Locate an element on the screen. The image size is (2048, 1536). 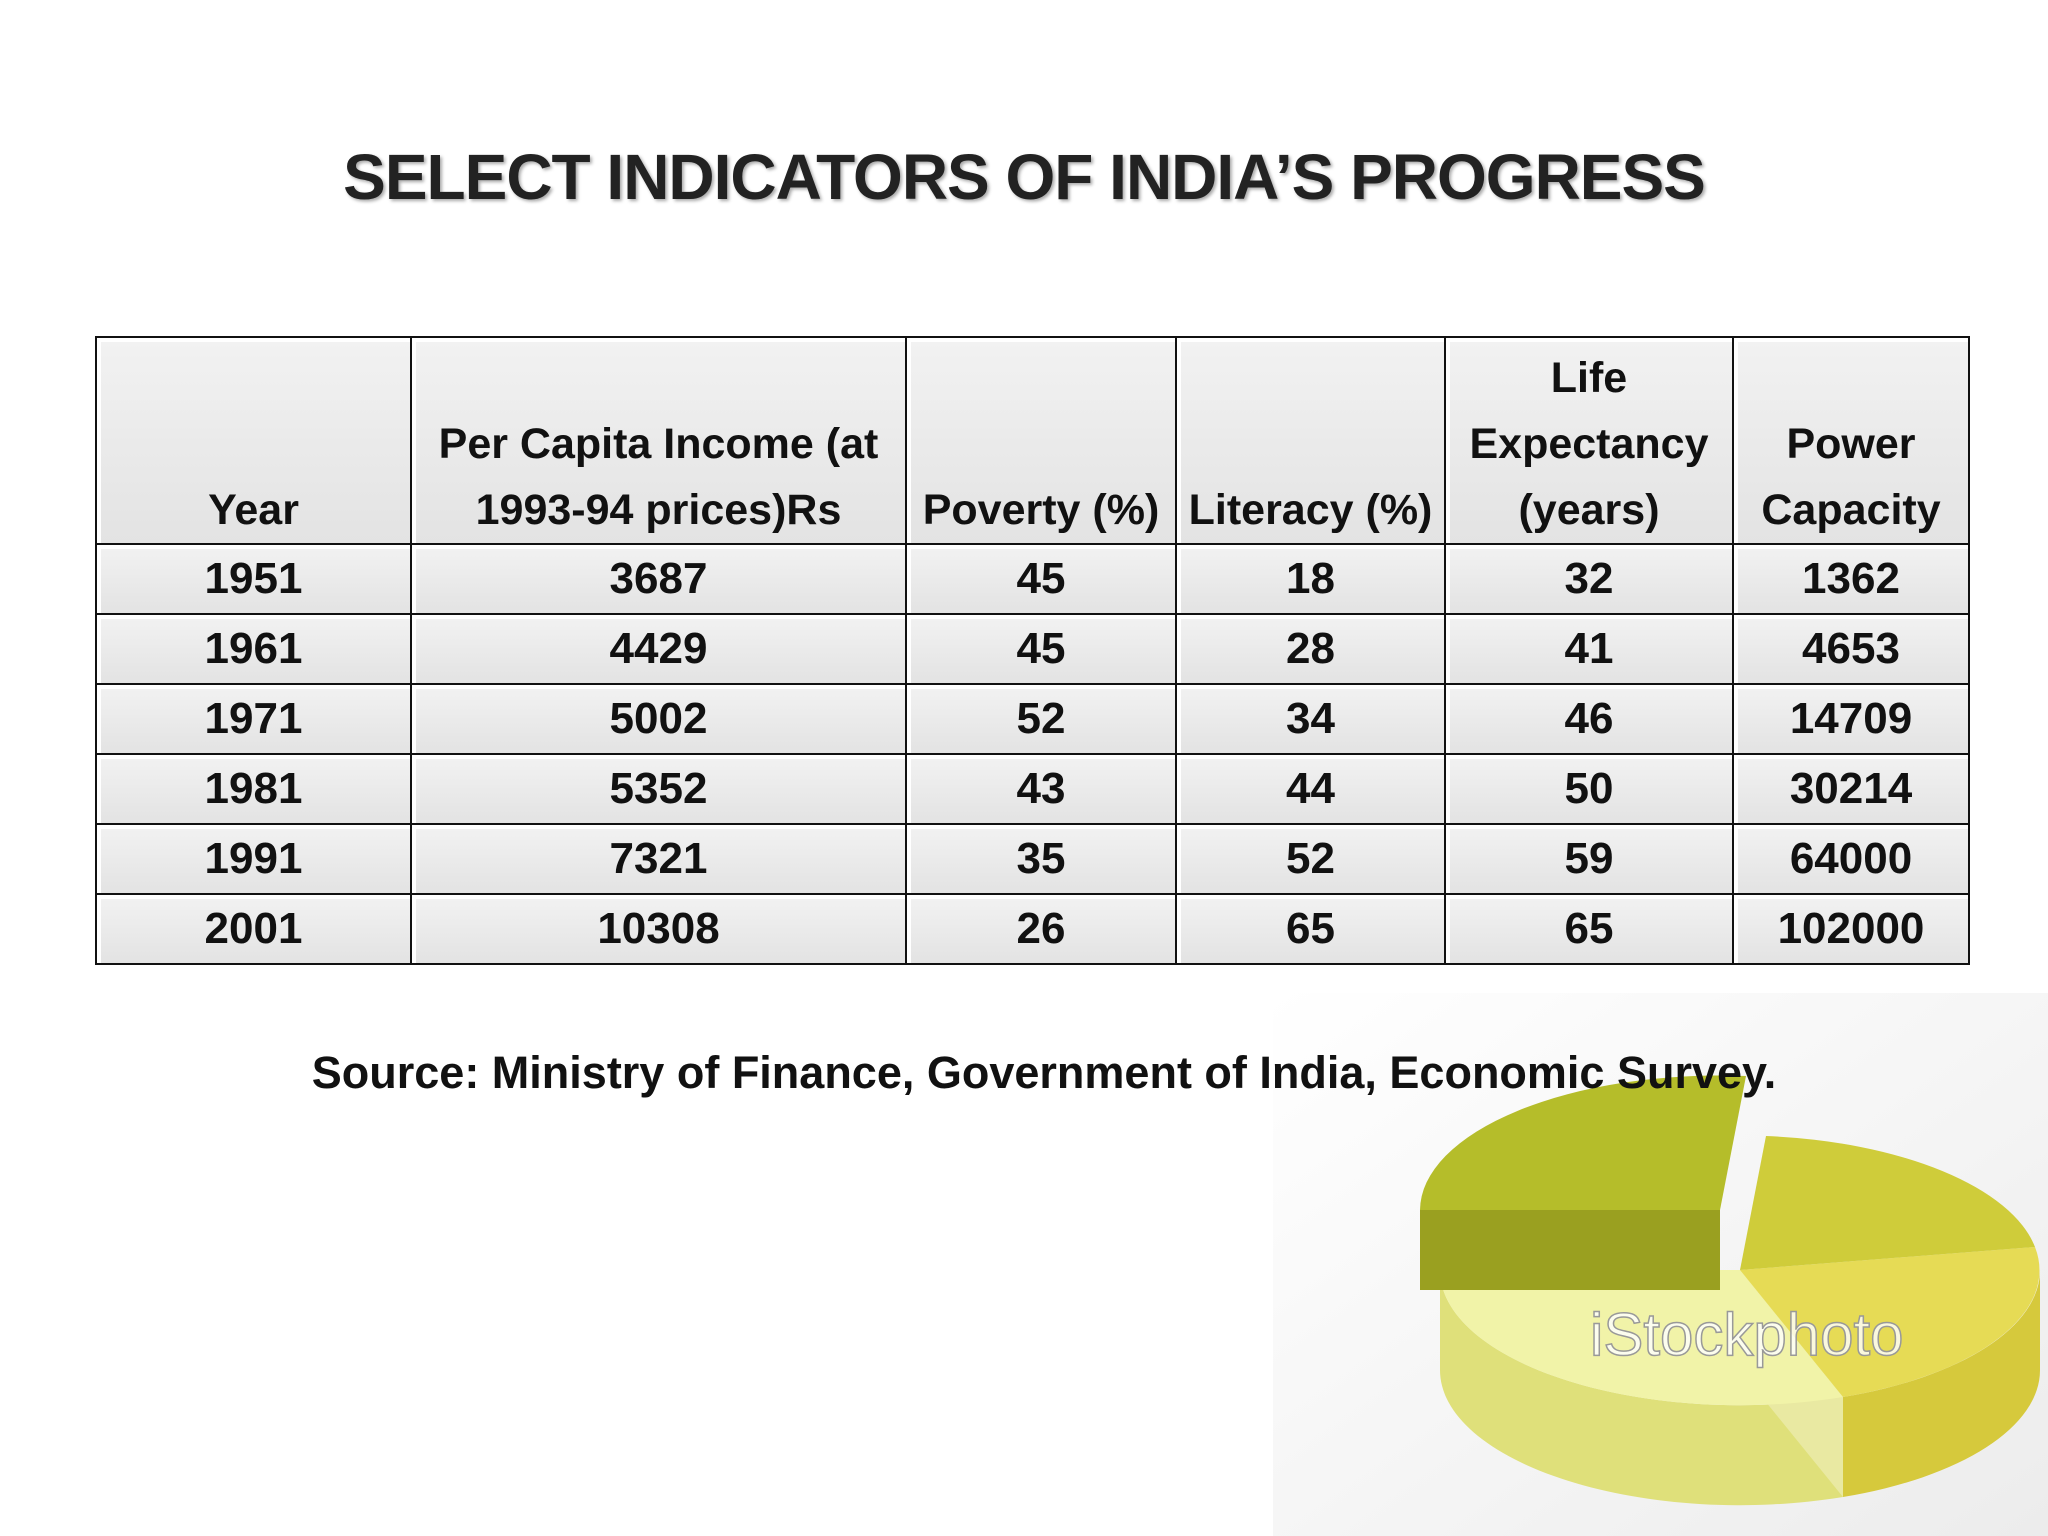
pie-image: iStockphoto is located at coordinates (1660, 1264).